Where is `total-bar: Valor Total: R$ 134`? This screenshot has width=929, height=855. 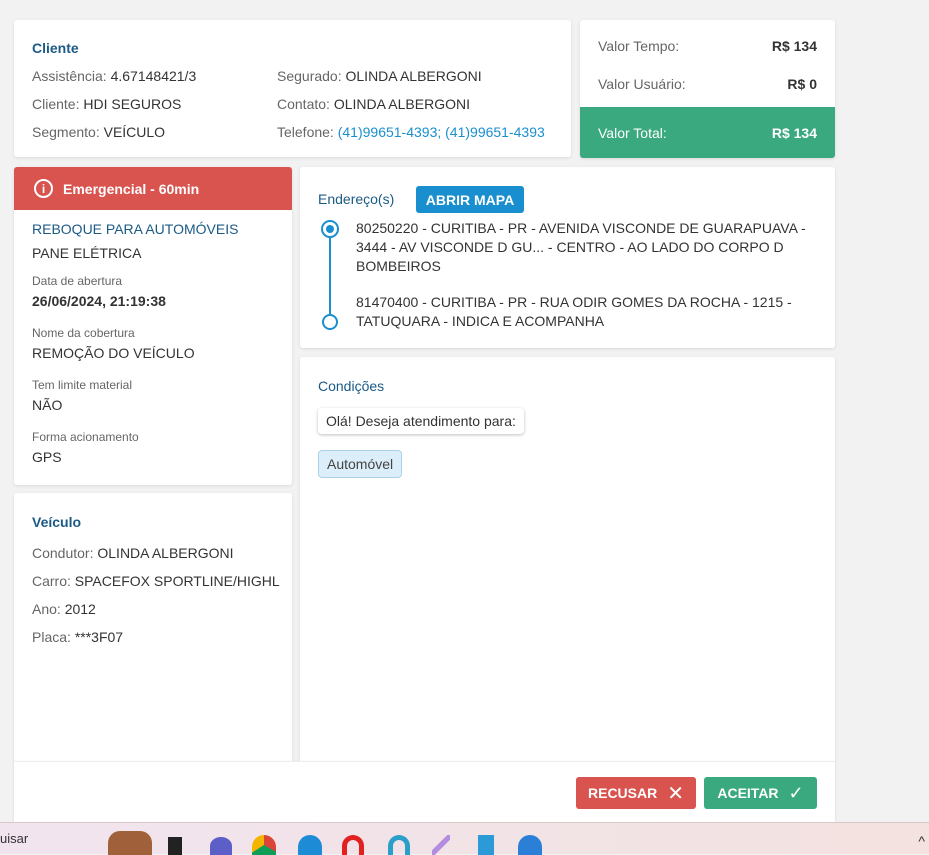
total-bar: Valor Total: R$ 134 is located at coordinates (707, 132).